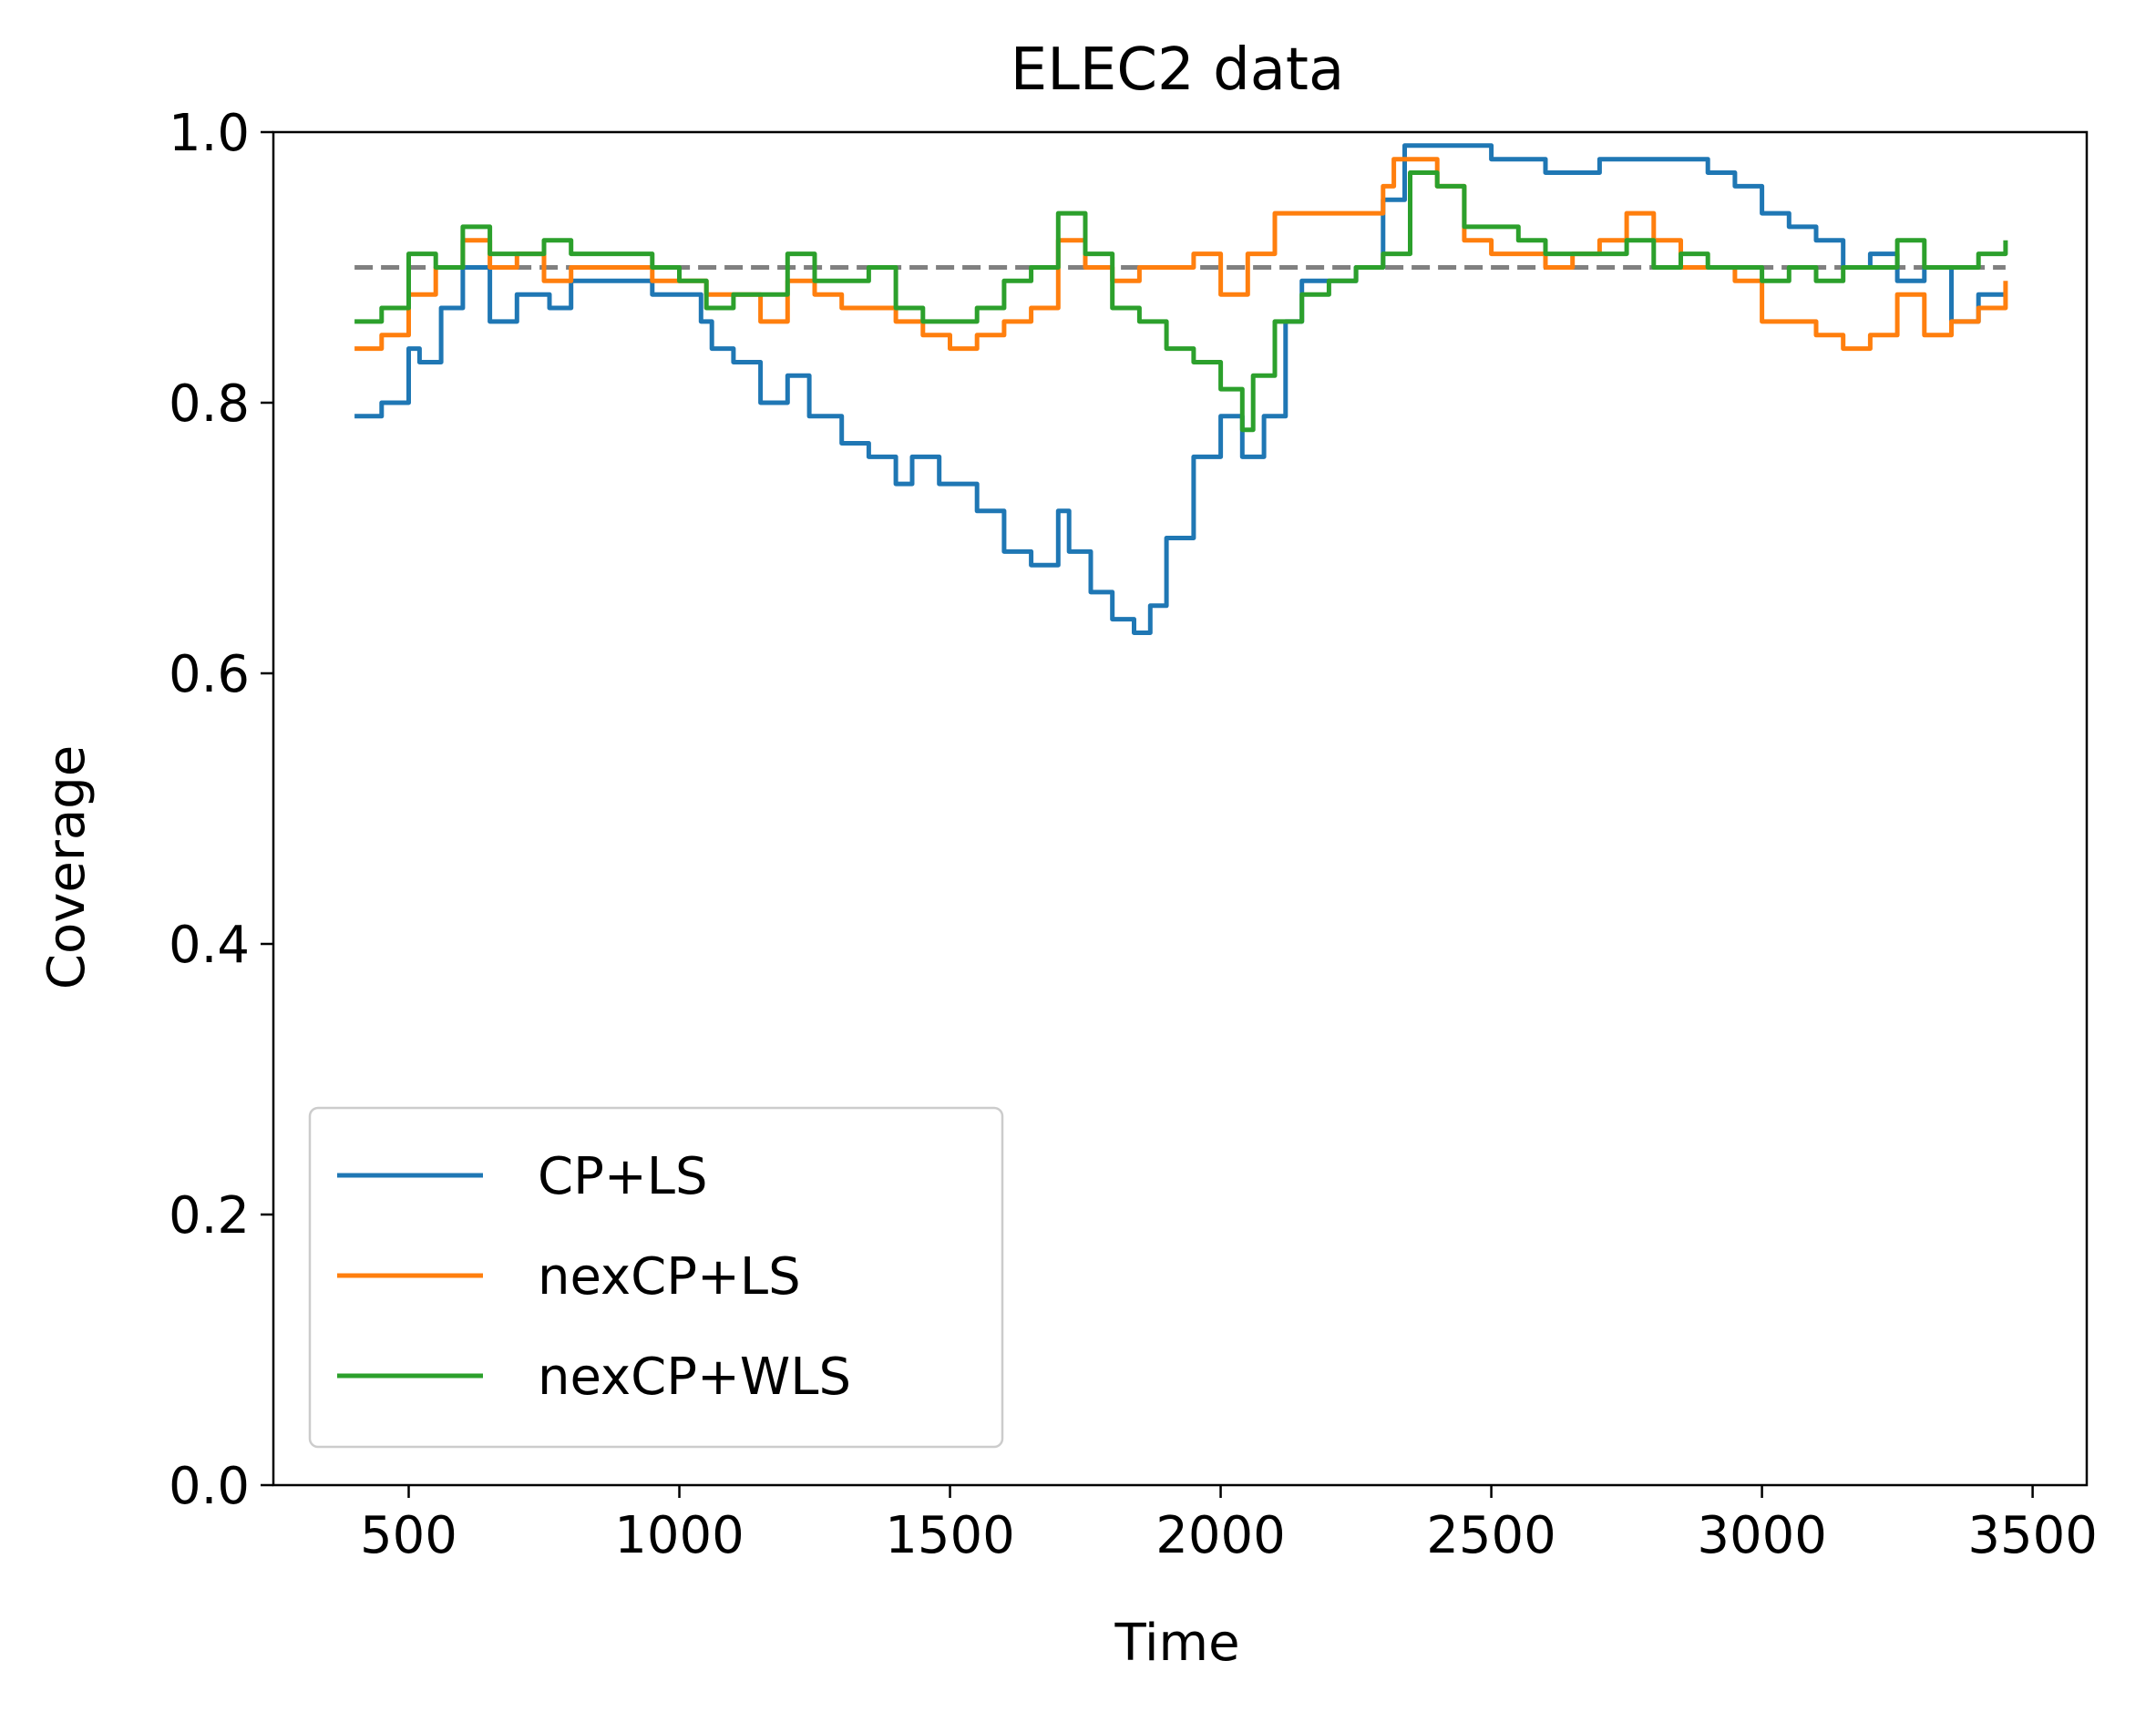 Image resolution: width=2156 pixels, height=1712 pixels. I want to click on x-tick-label: 3500, so click(2032, 1536).